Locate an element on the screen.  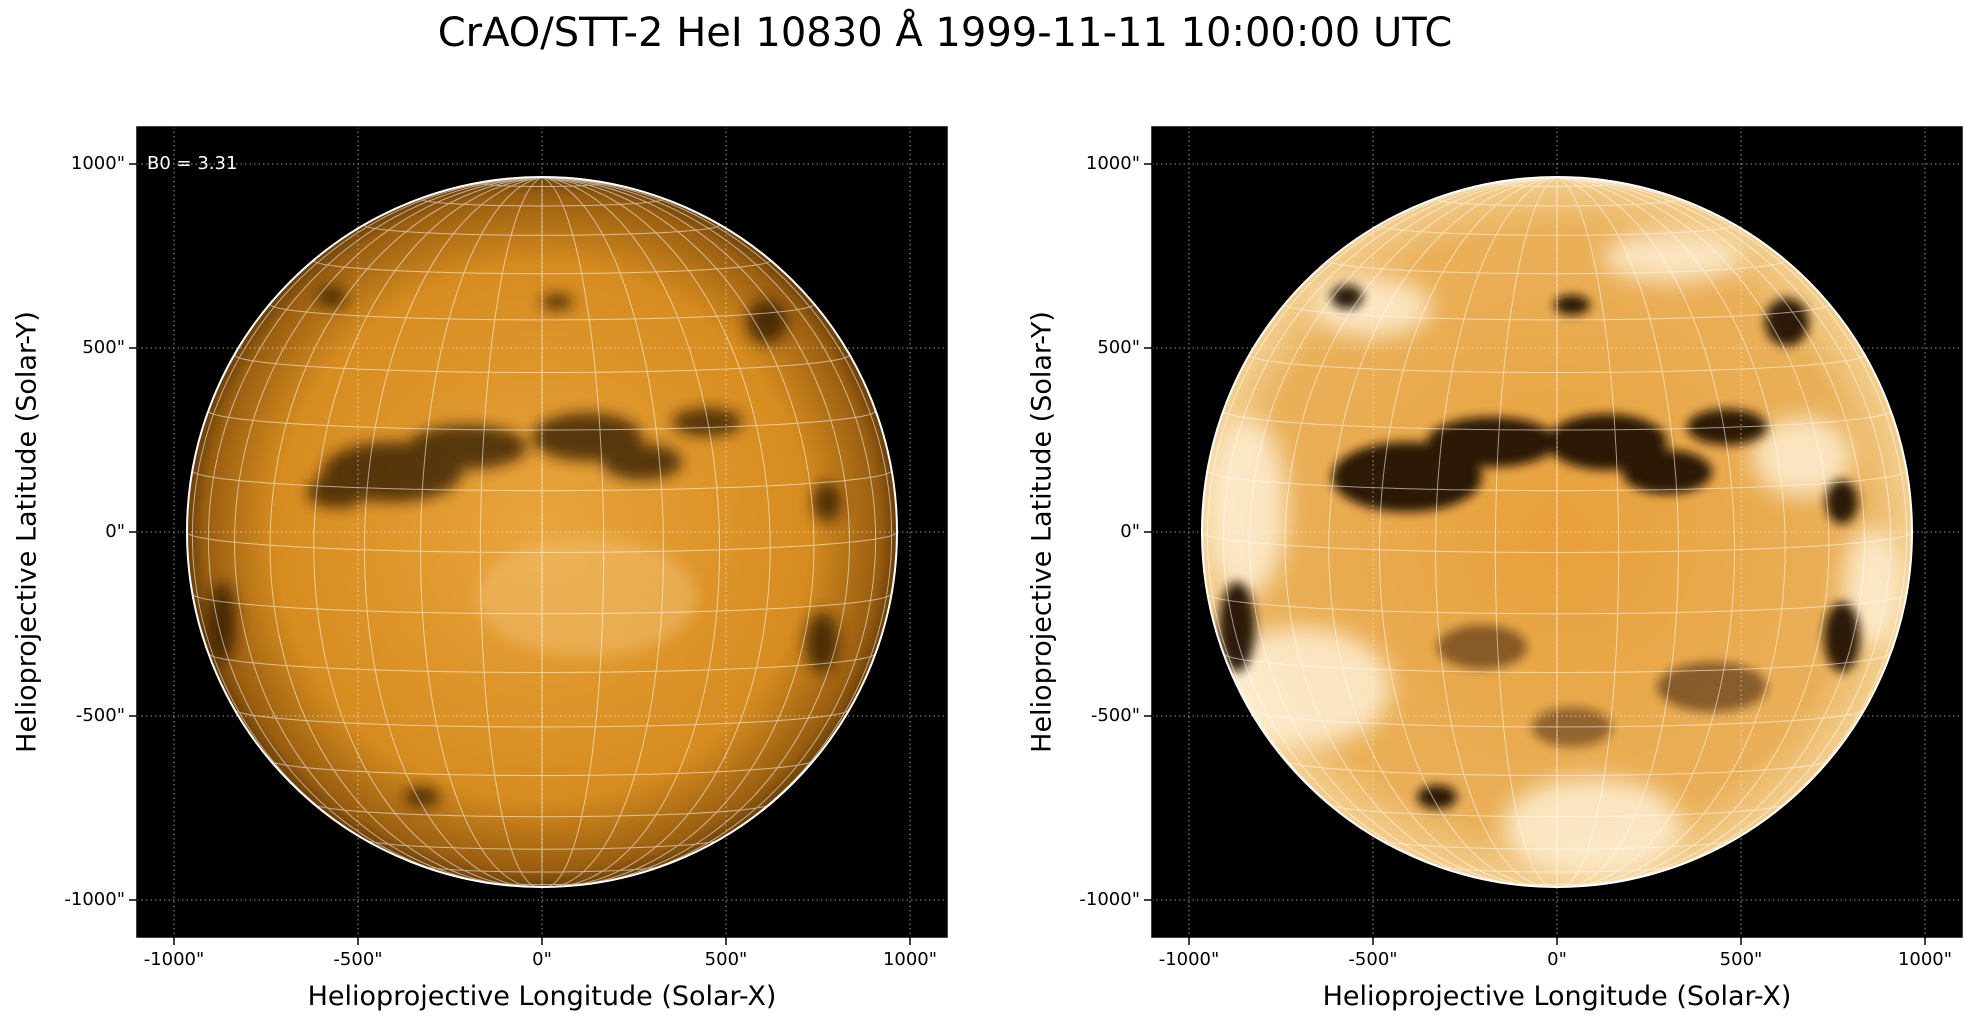
b0-annotation: B0 = 3.31 is located at coordinates (192, 163).